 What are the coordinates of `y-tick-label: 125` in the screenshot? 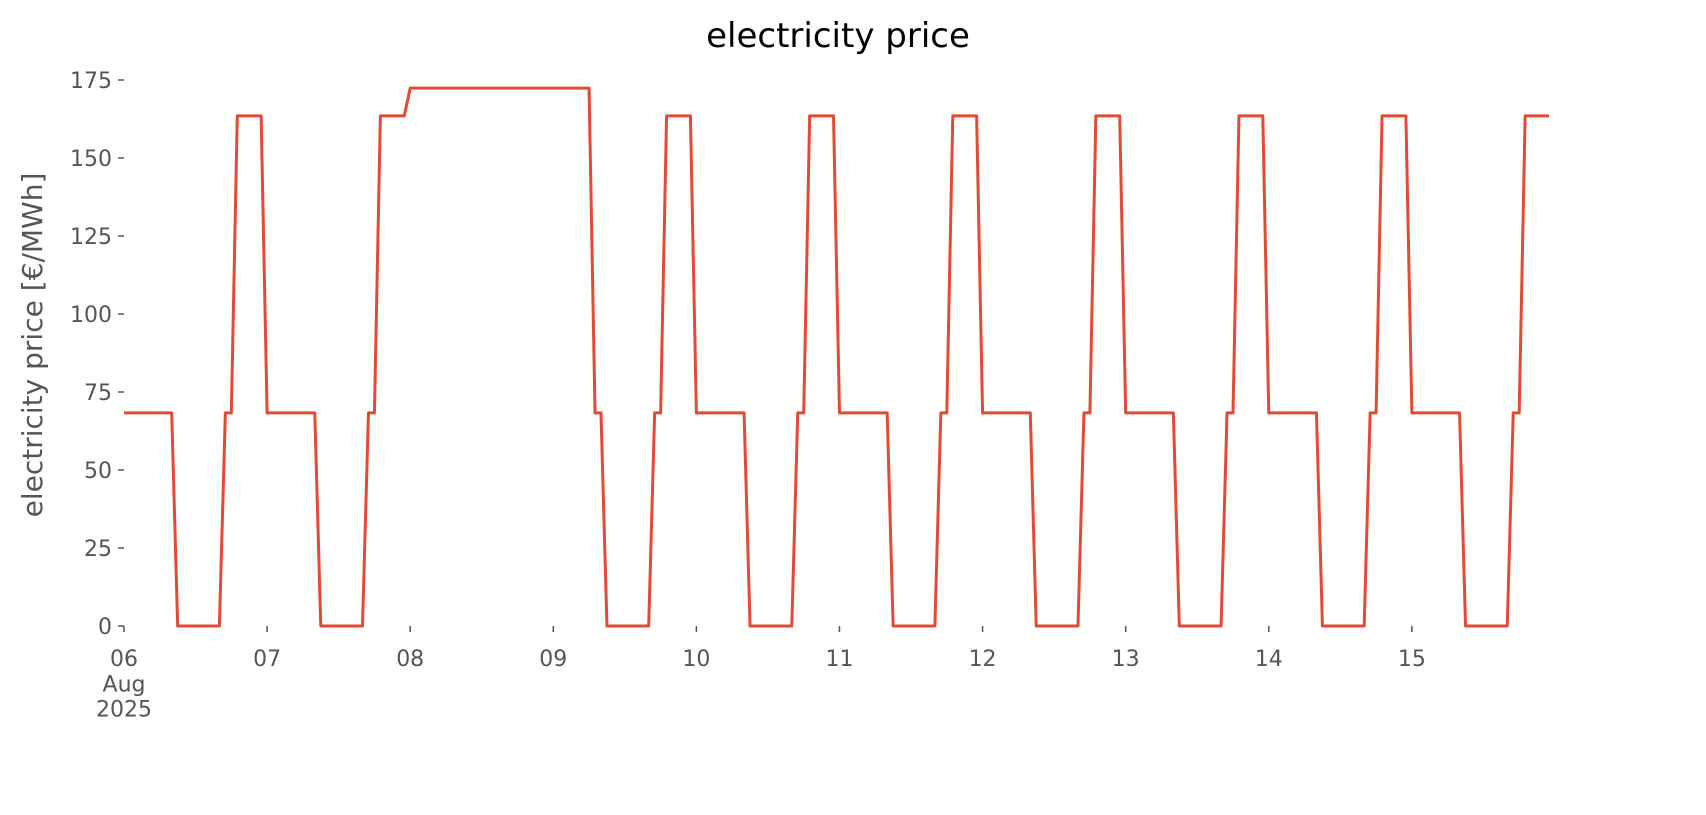 It's located at (91, 237).